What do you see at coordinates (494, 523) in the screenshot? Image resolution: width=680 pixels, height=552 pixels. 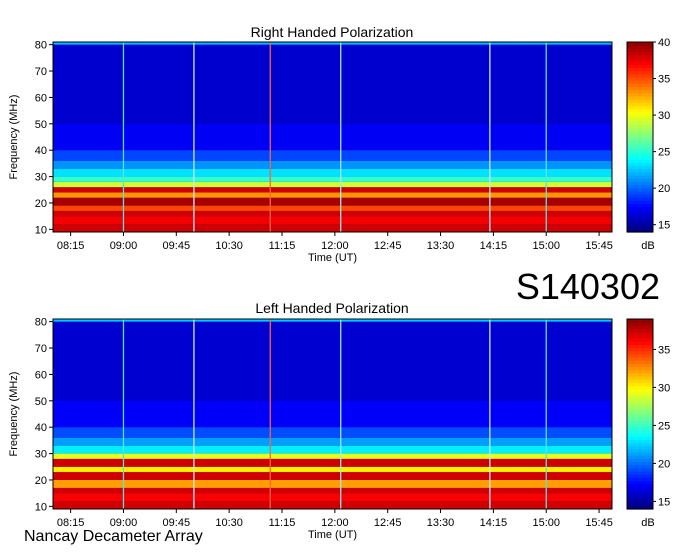 I see `x-tick-label: 14:15` at bounding box center [494, 523].